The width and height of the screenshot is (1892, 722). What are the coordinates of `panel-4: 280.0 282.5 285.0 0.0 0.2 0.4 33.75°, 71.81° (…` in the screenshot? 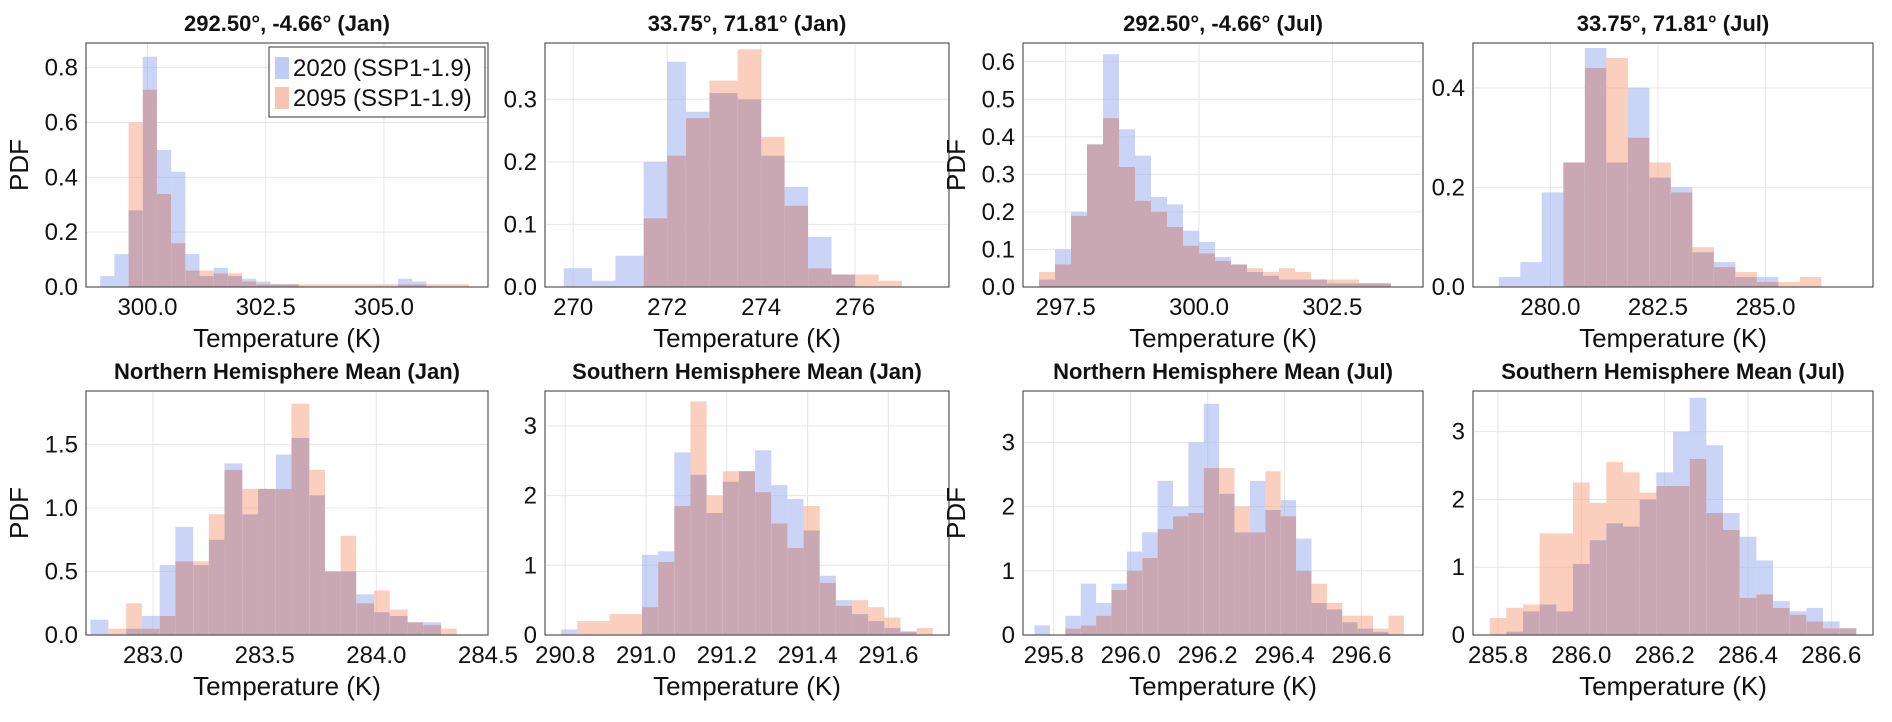 It's located at (1653, 182).